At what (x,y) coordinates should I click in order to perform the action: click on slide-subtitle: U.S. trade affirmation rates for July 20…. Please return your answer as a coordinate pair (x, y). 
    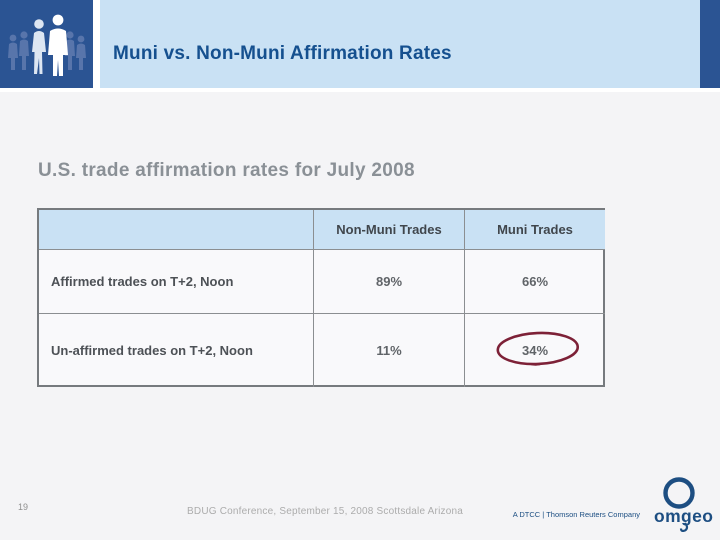
    Looking at the image, I should click on (226, 170).